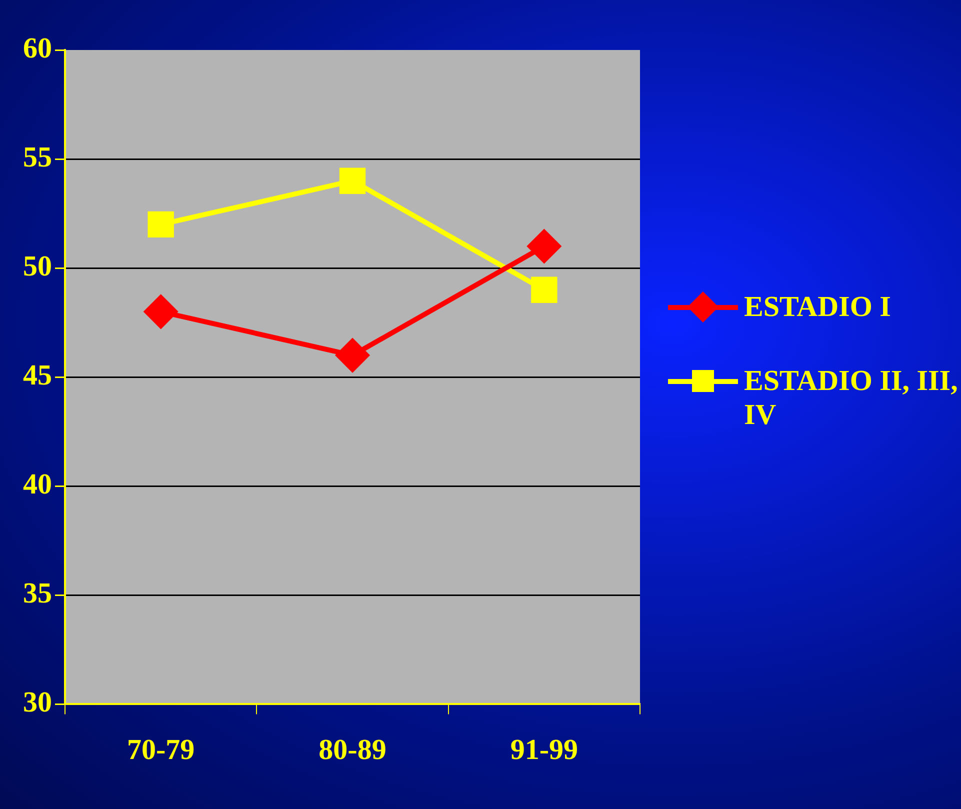 The height and width of the screenshot is (809, 961). What do you see at coordinates (37, 266) in the screenshot?
I see `y-tick-label: 50` at bounding box center [37, 266].